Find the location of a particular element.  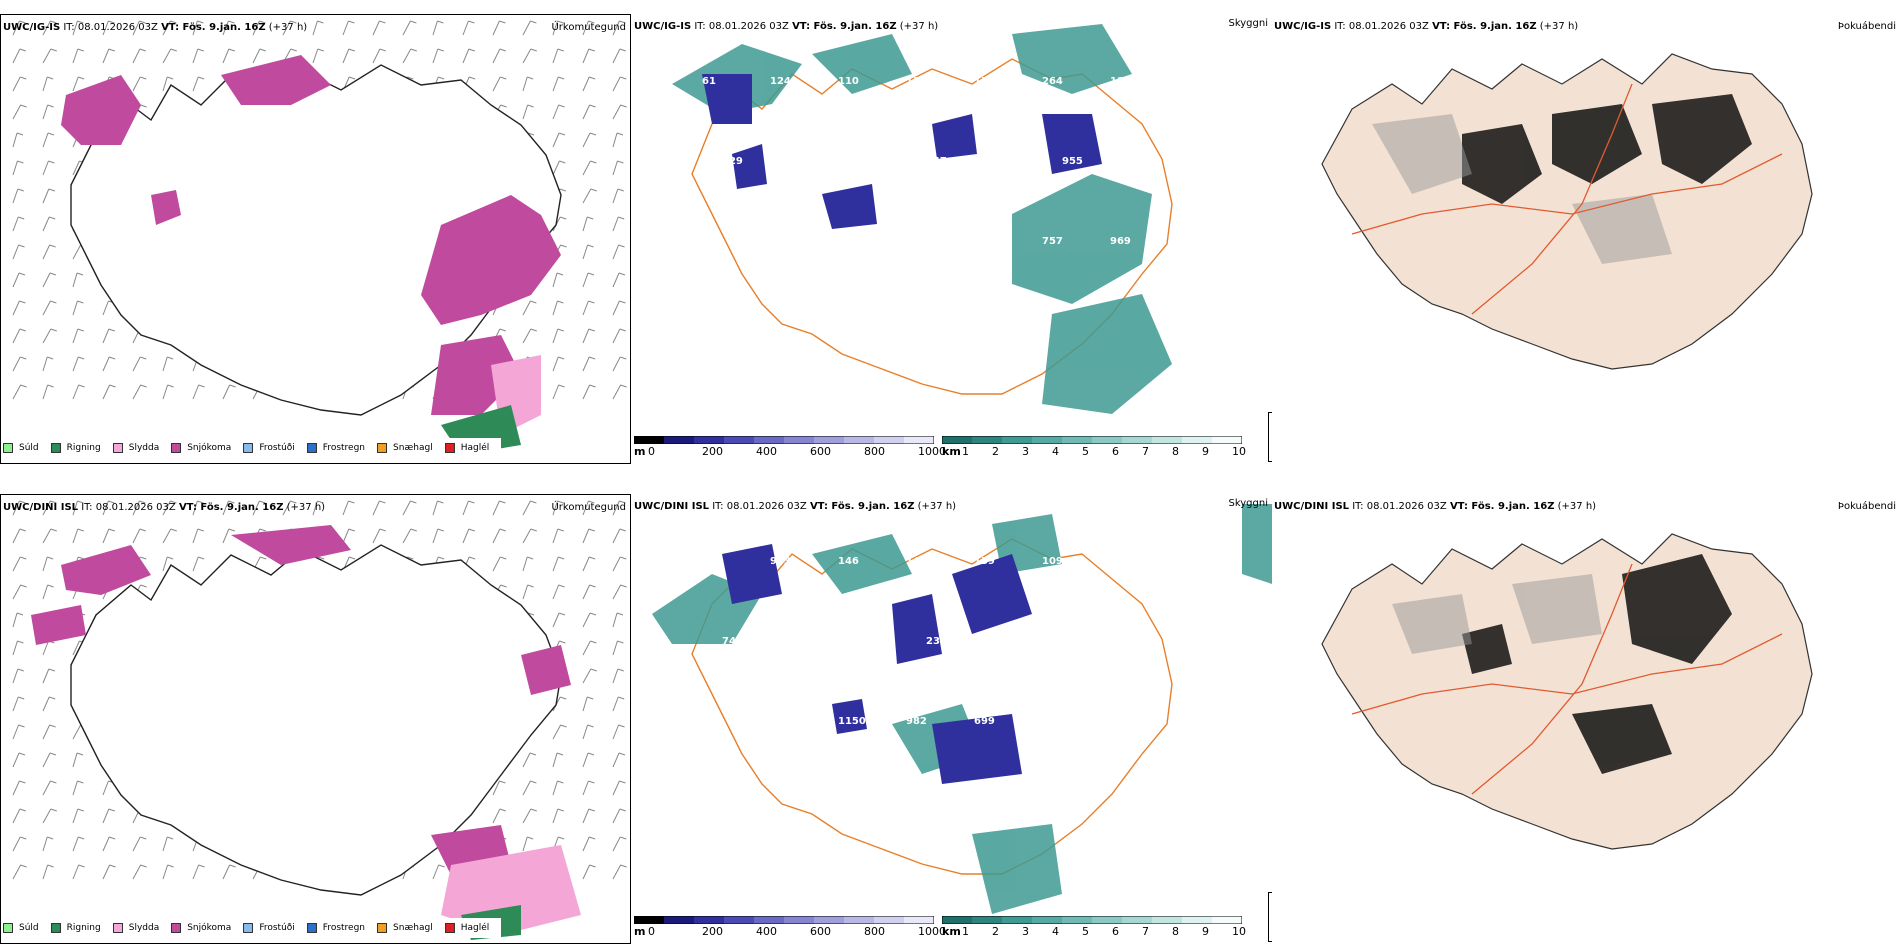

legend-item: Snjókoma is located at coordinates (201, 448).